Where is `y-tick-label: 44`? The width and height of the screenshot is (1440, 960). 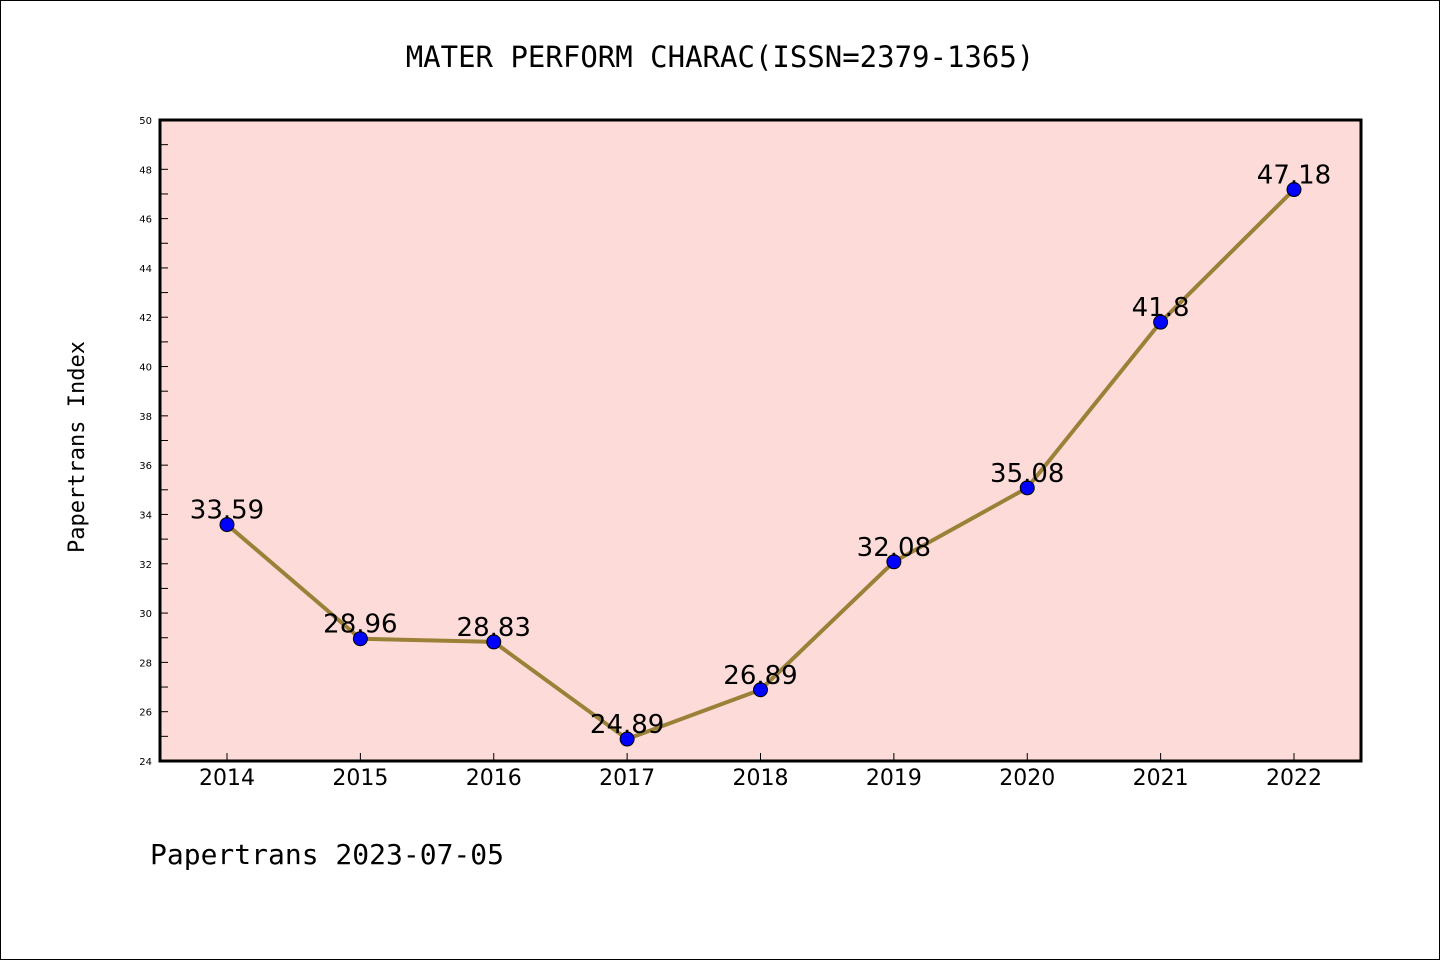 y-tick-label: 44 is located at coordinates (145, 269).